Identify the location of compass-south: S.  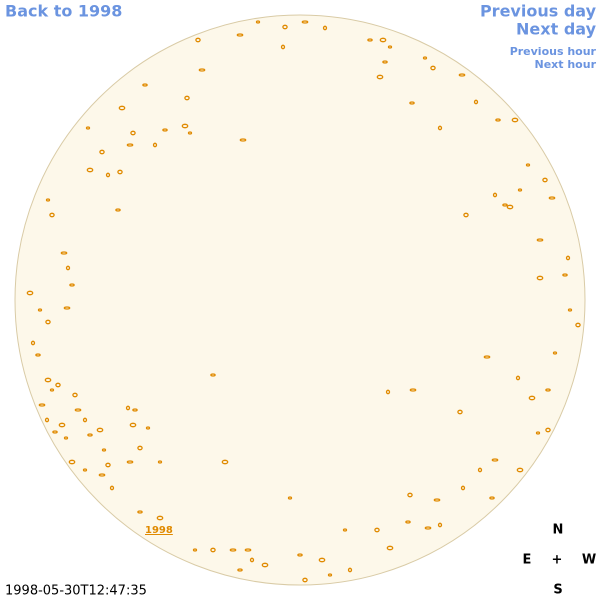
(557, 590).